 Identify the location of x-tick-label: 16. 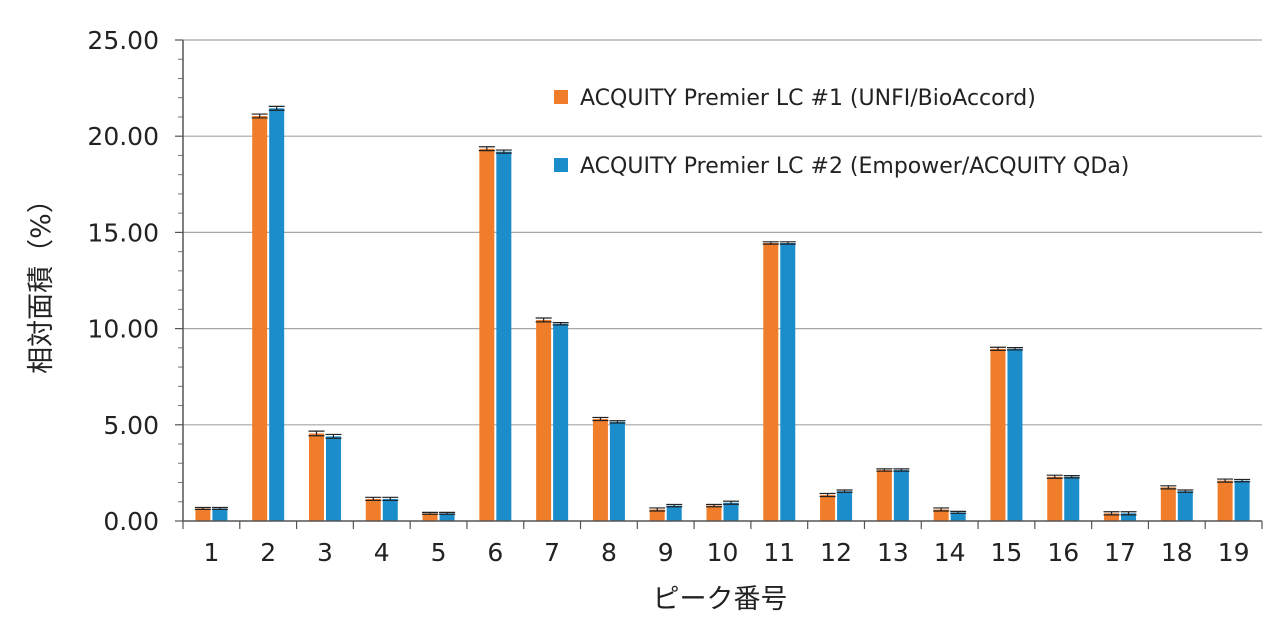
(1063, 552).